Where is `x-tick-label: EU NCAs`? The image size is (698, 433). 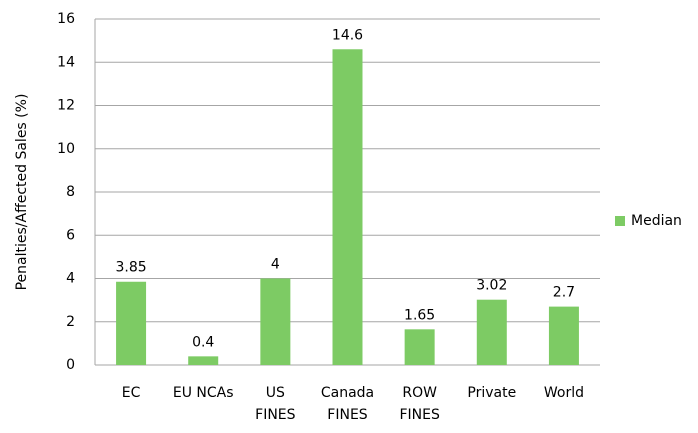 x-tick-label: EU NCAs is located at coordinates (203, 393).